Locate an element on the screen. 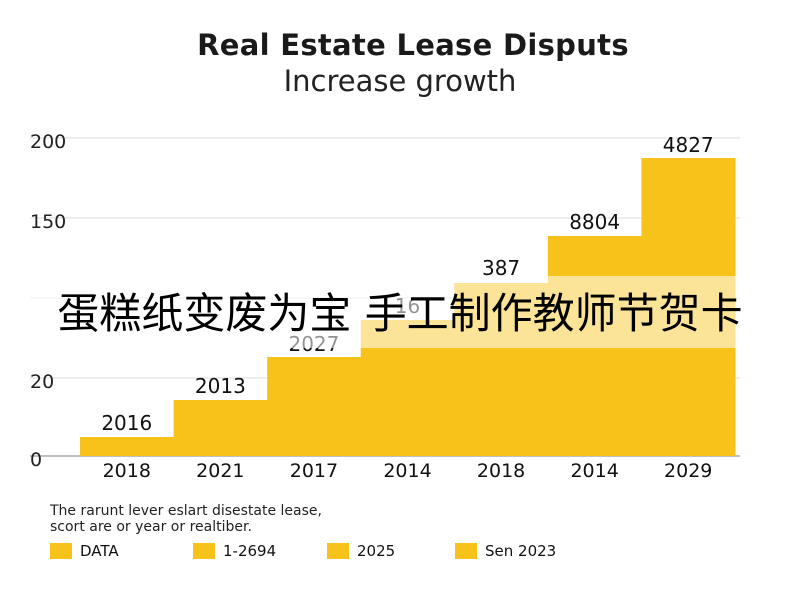 The width and height of the screenshot is (800, 600). y-tick-label: 150 is located at coordinates (48, 222).